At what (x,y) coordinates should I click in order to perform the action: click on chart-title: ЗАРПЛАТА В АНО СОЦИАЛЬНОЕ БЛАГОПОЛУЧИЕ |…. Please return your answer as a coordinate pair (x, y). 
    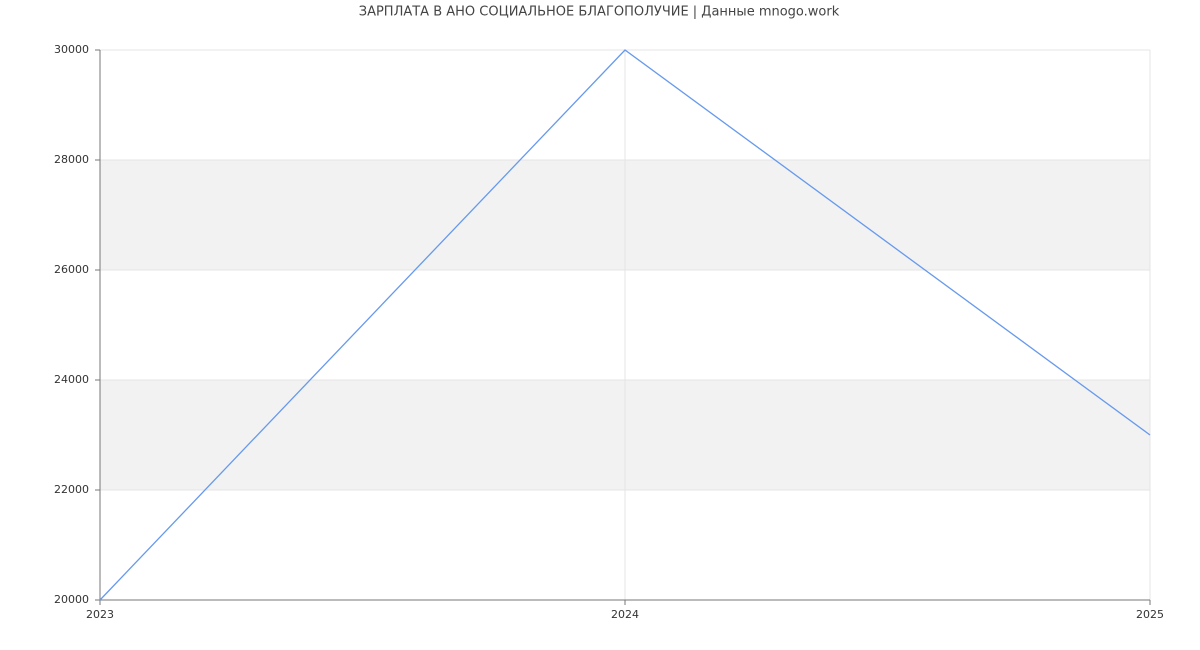
    Looking at the image, I should click on (599, 12).